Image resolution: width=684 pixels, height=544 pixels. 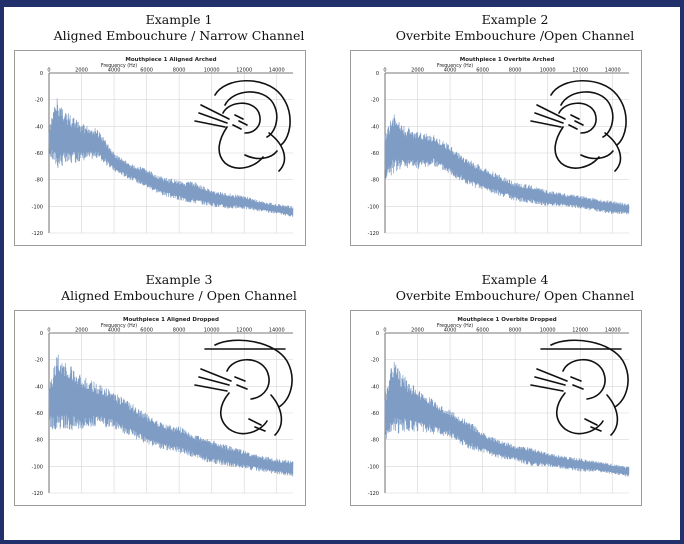 What do you see at coordinates (515, 19) in the screenshot?
I see `example-title: Example 2` at bounding box center [515, 19].